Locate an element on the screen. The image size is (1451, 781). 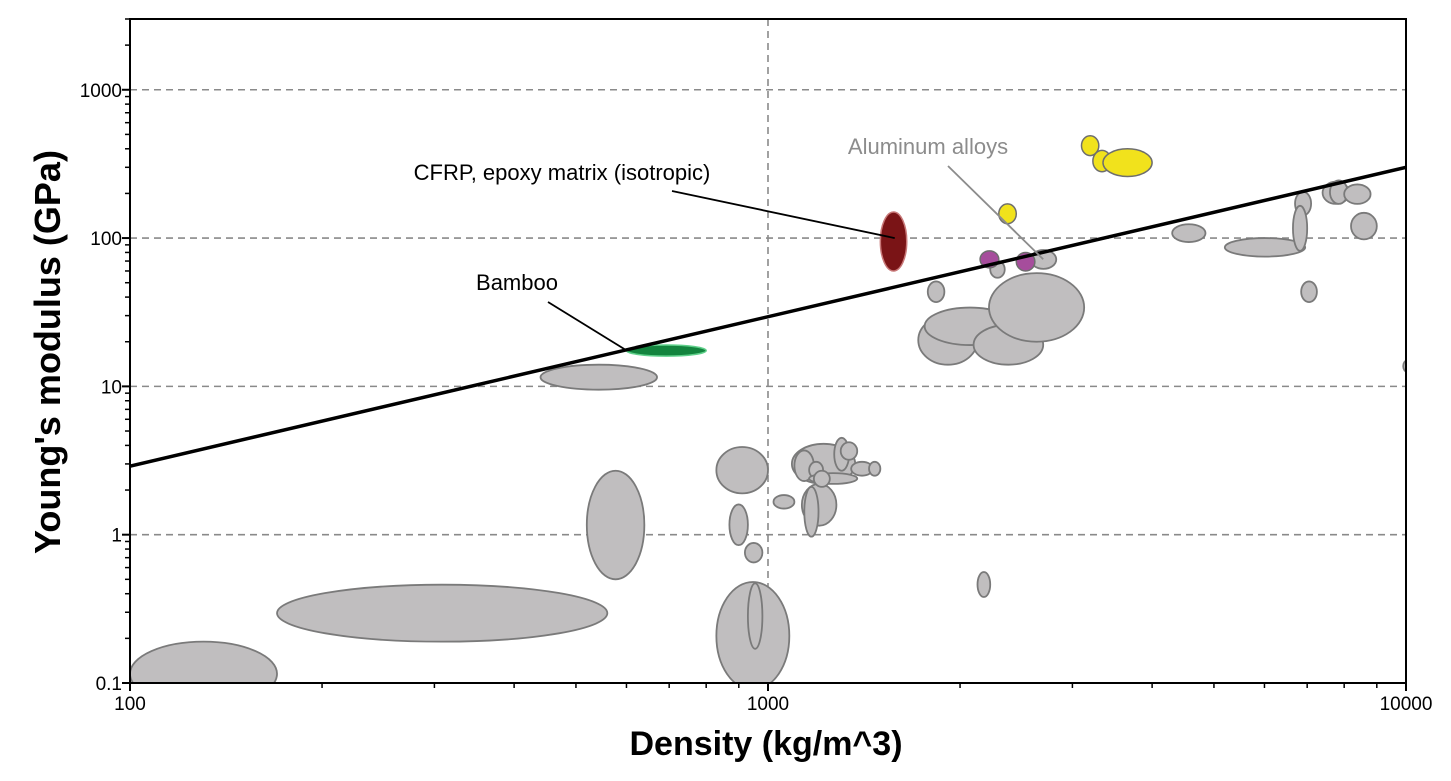
annotation-label: CFRP, epoxy matrix (isotropic) is located at coordinates (562, 172).